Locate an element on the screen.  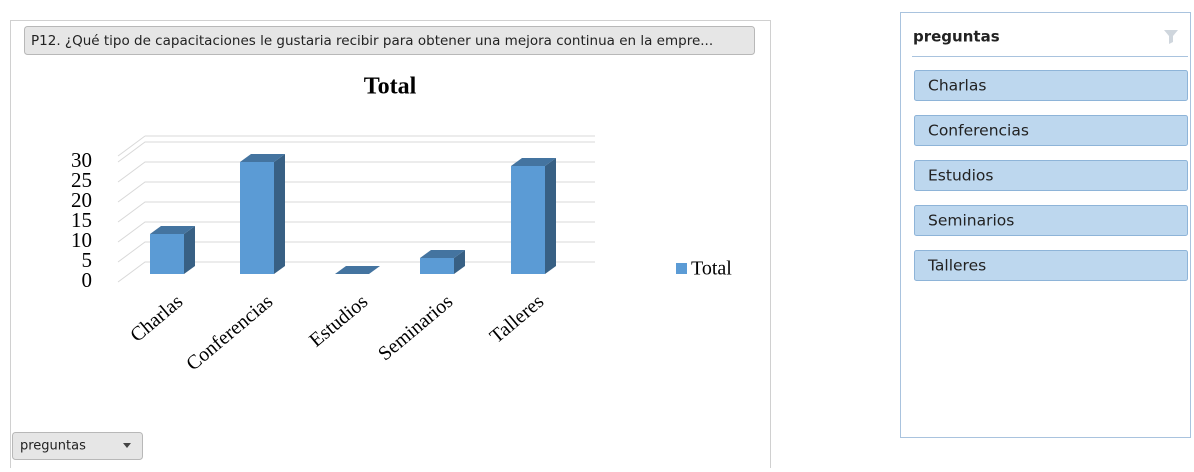
y-tick-label: 20 is located at coordinates (81, 200).